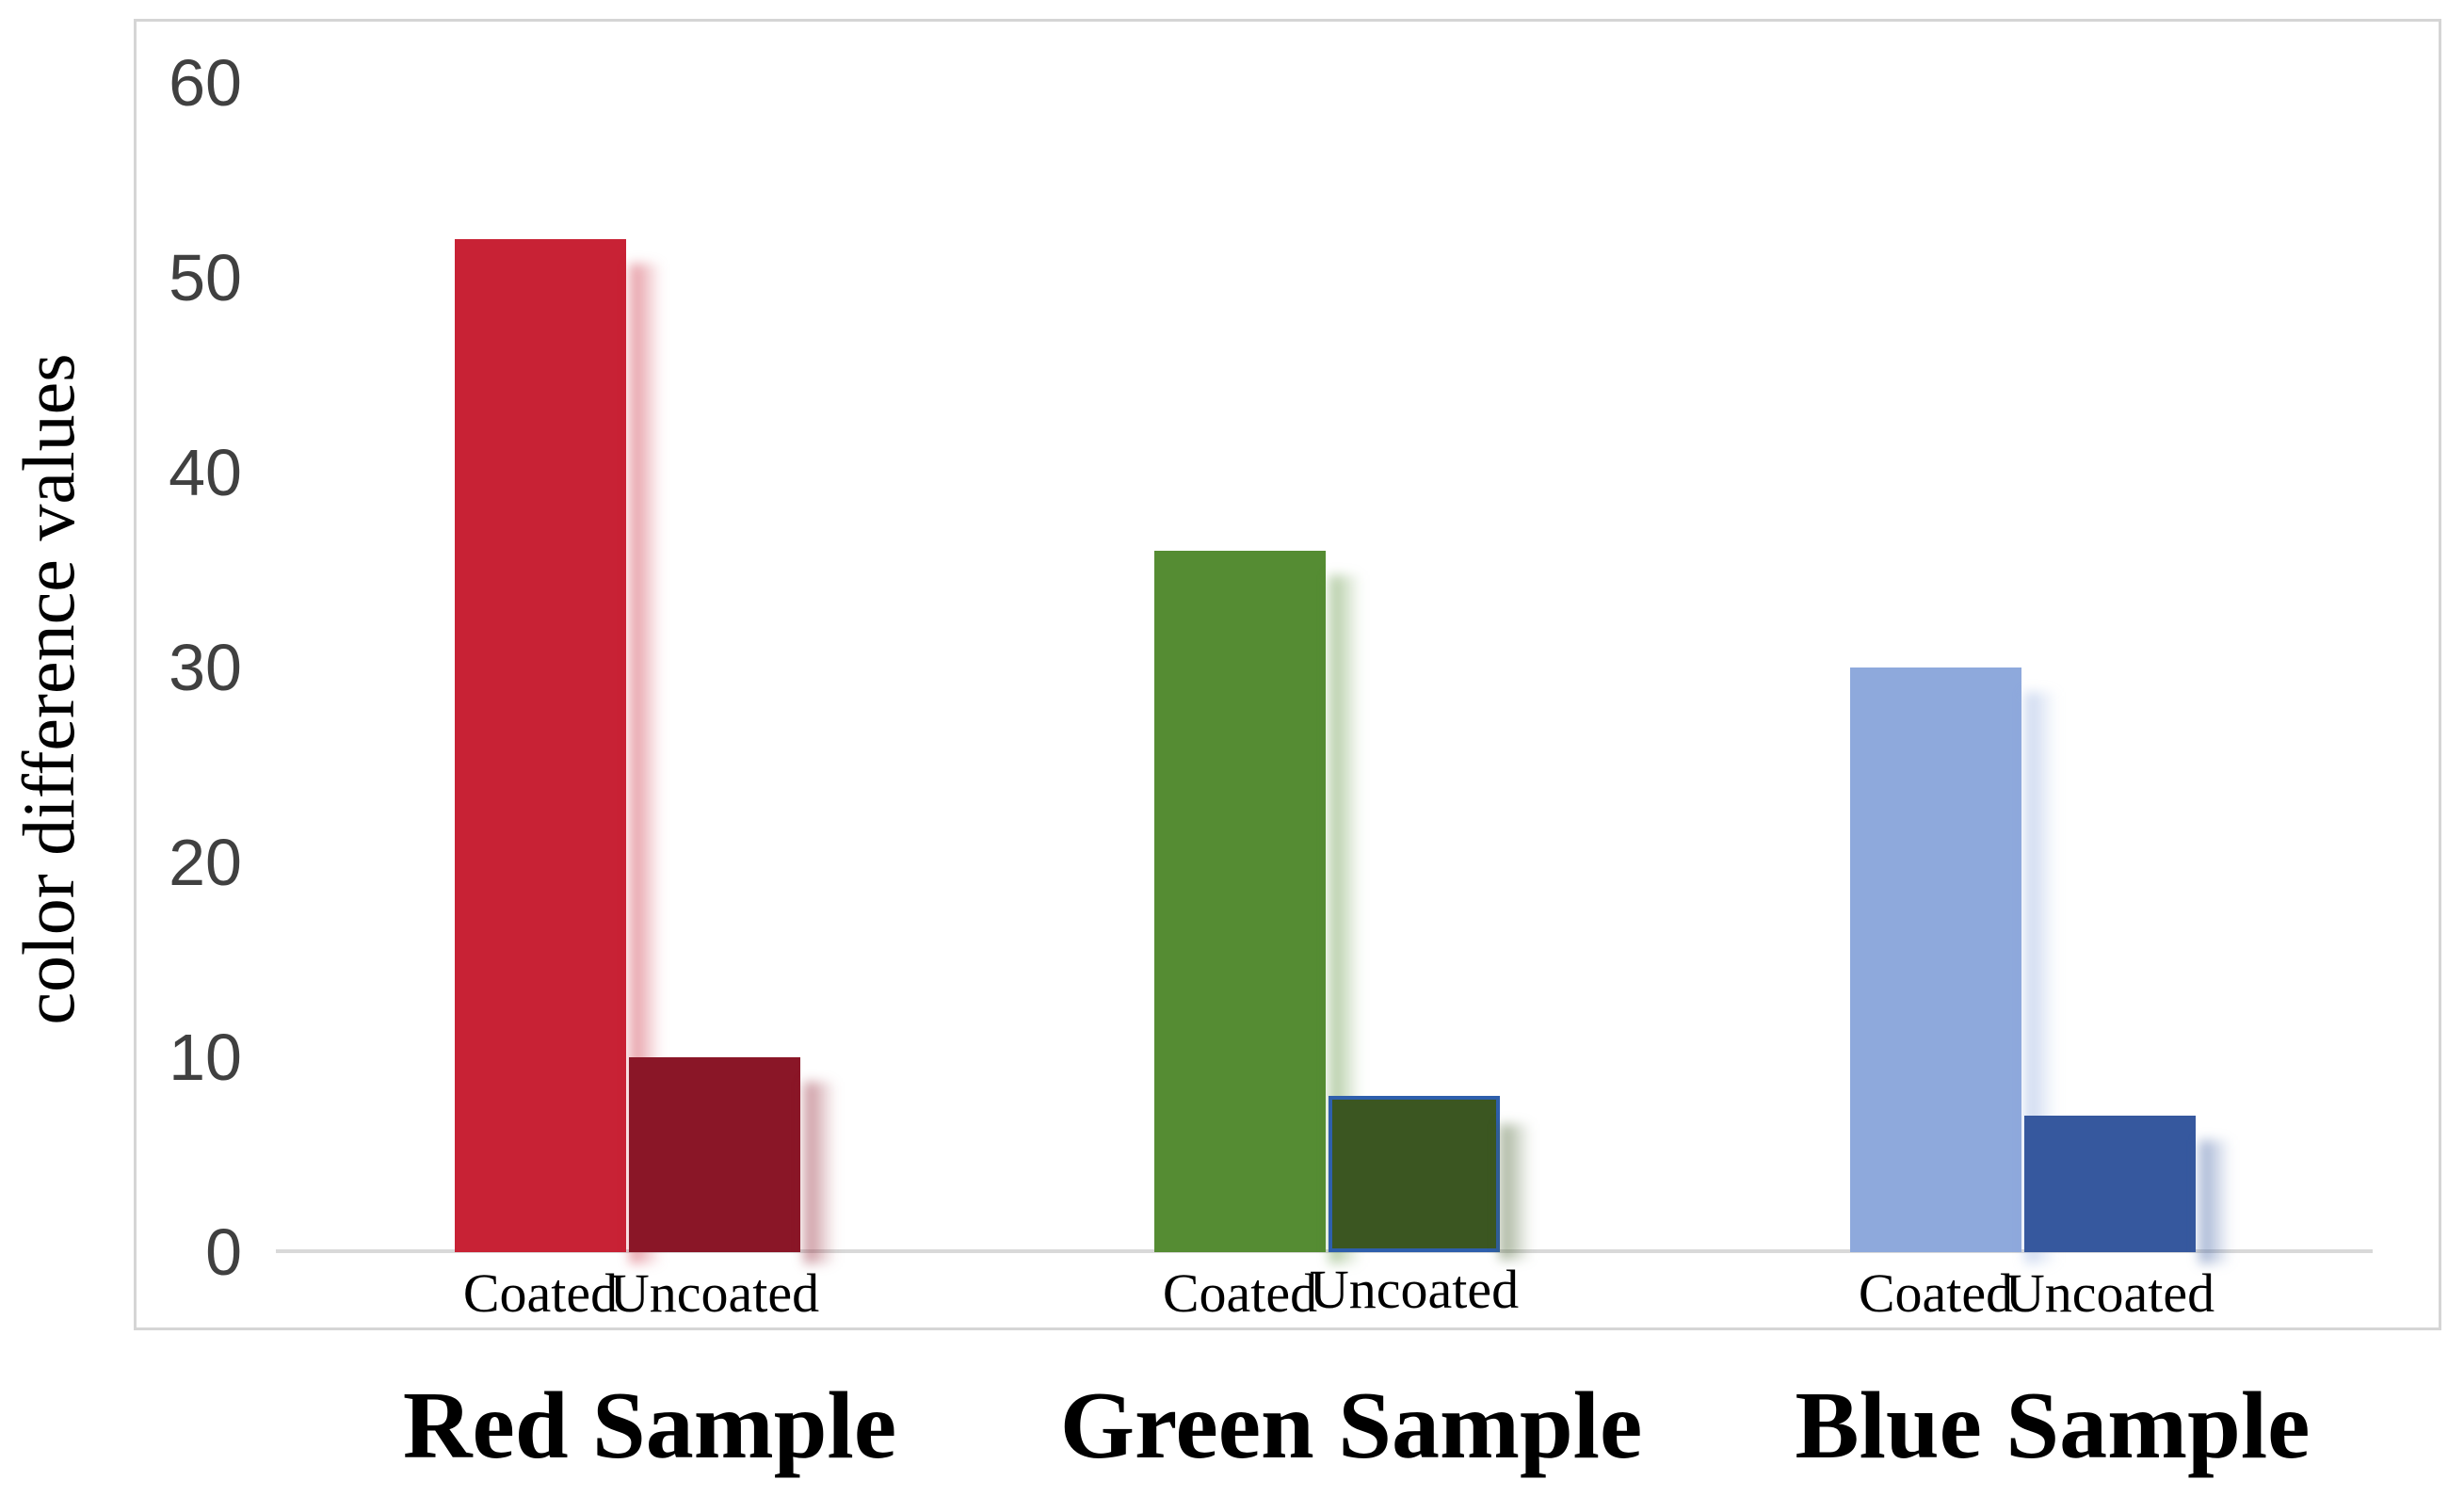  I want to click on bar-green-sample-coated: Coated, so click(1257, 937).